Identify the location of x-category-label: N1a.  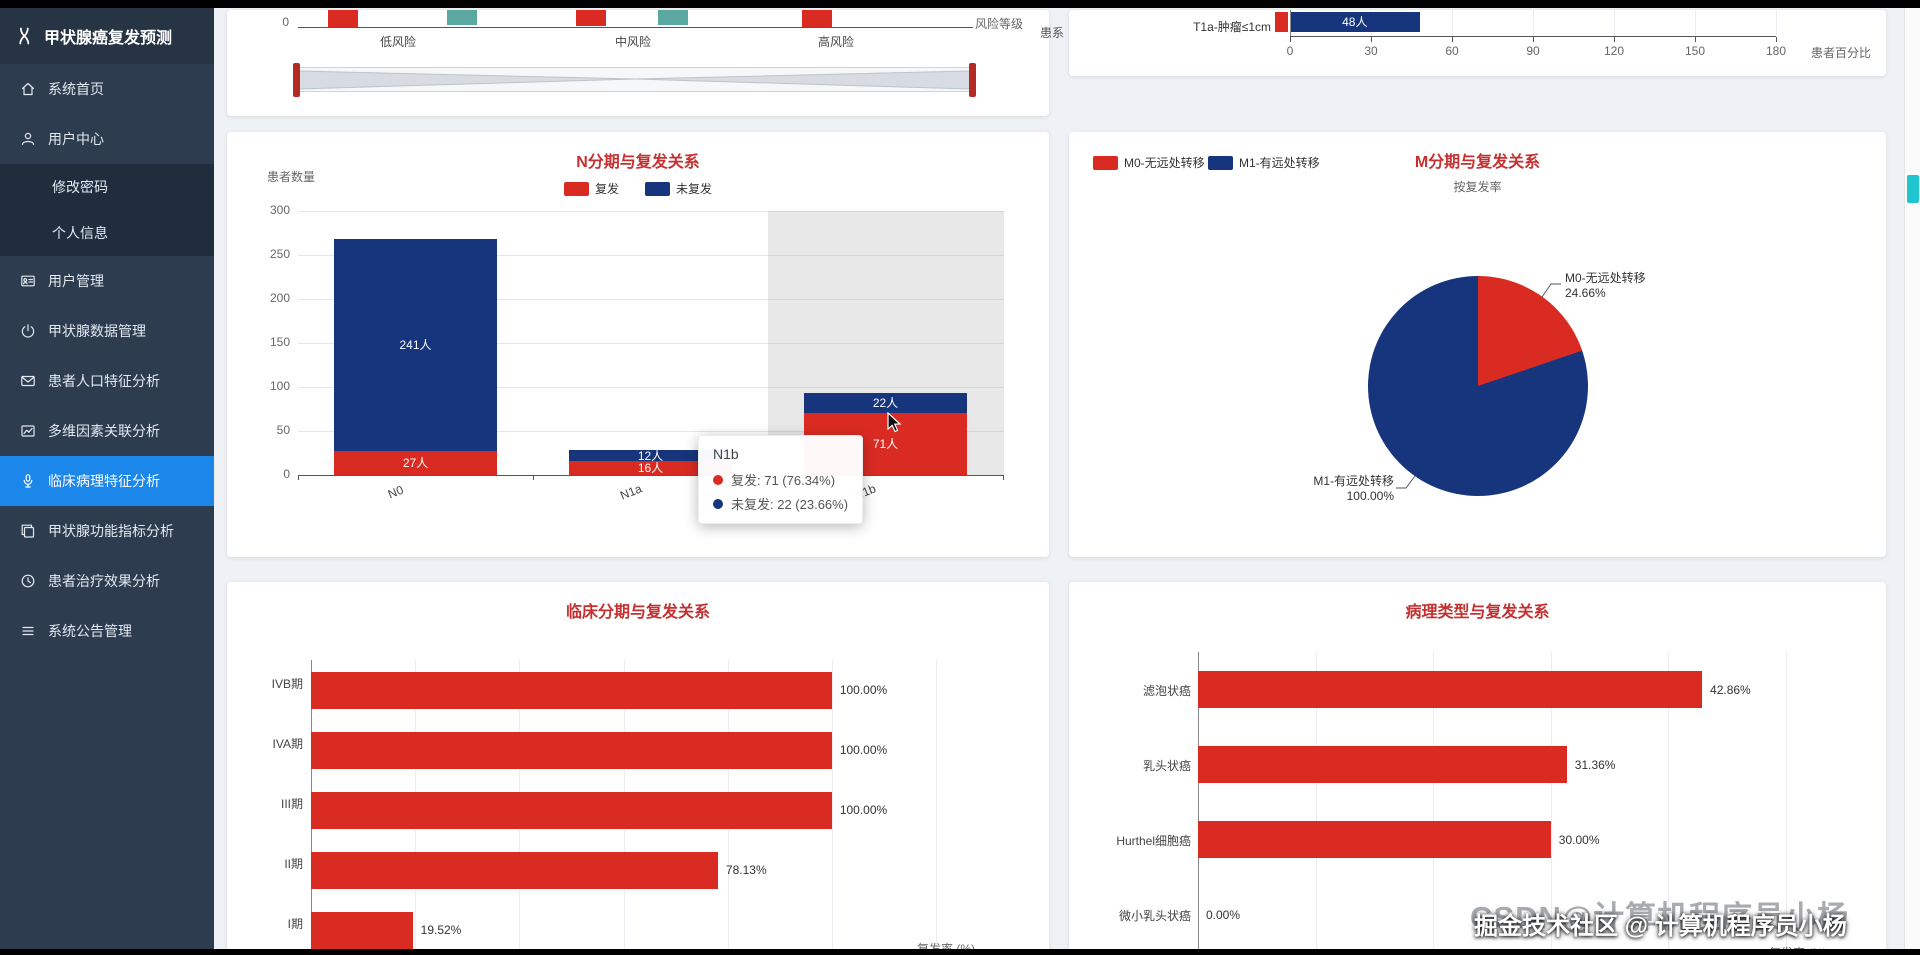
(631, 492).